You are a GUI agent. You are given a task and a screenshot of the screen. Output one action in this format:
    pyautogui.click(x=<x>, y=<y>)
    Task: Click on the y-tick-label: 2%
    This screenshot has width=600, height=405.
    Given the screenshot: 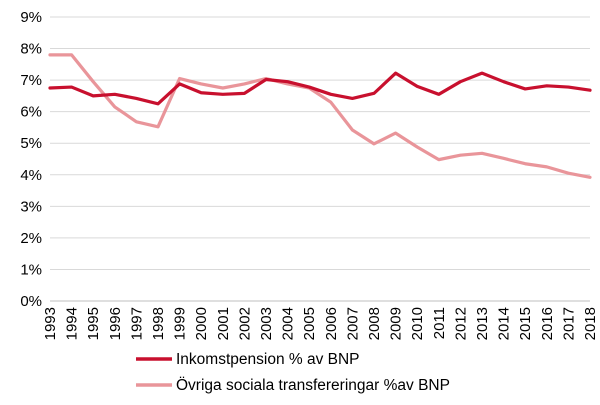 What is the action you would take?
    pyautogui.click(x=31, y=238)
    